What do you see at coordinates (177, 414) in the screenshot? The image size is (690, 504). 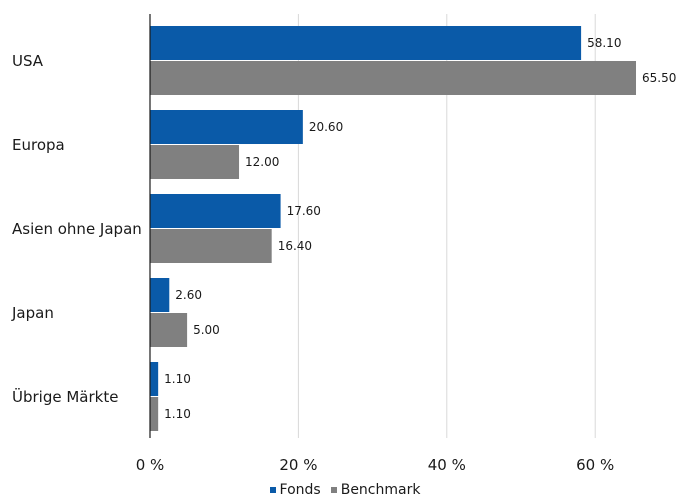 I see `value-label-benchmark-4: 1.10` at bounding box center [177, 414].